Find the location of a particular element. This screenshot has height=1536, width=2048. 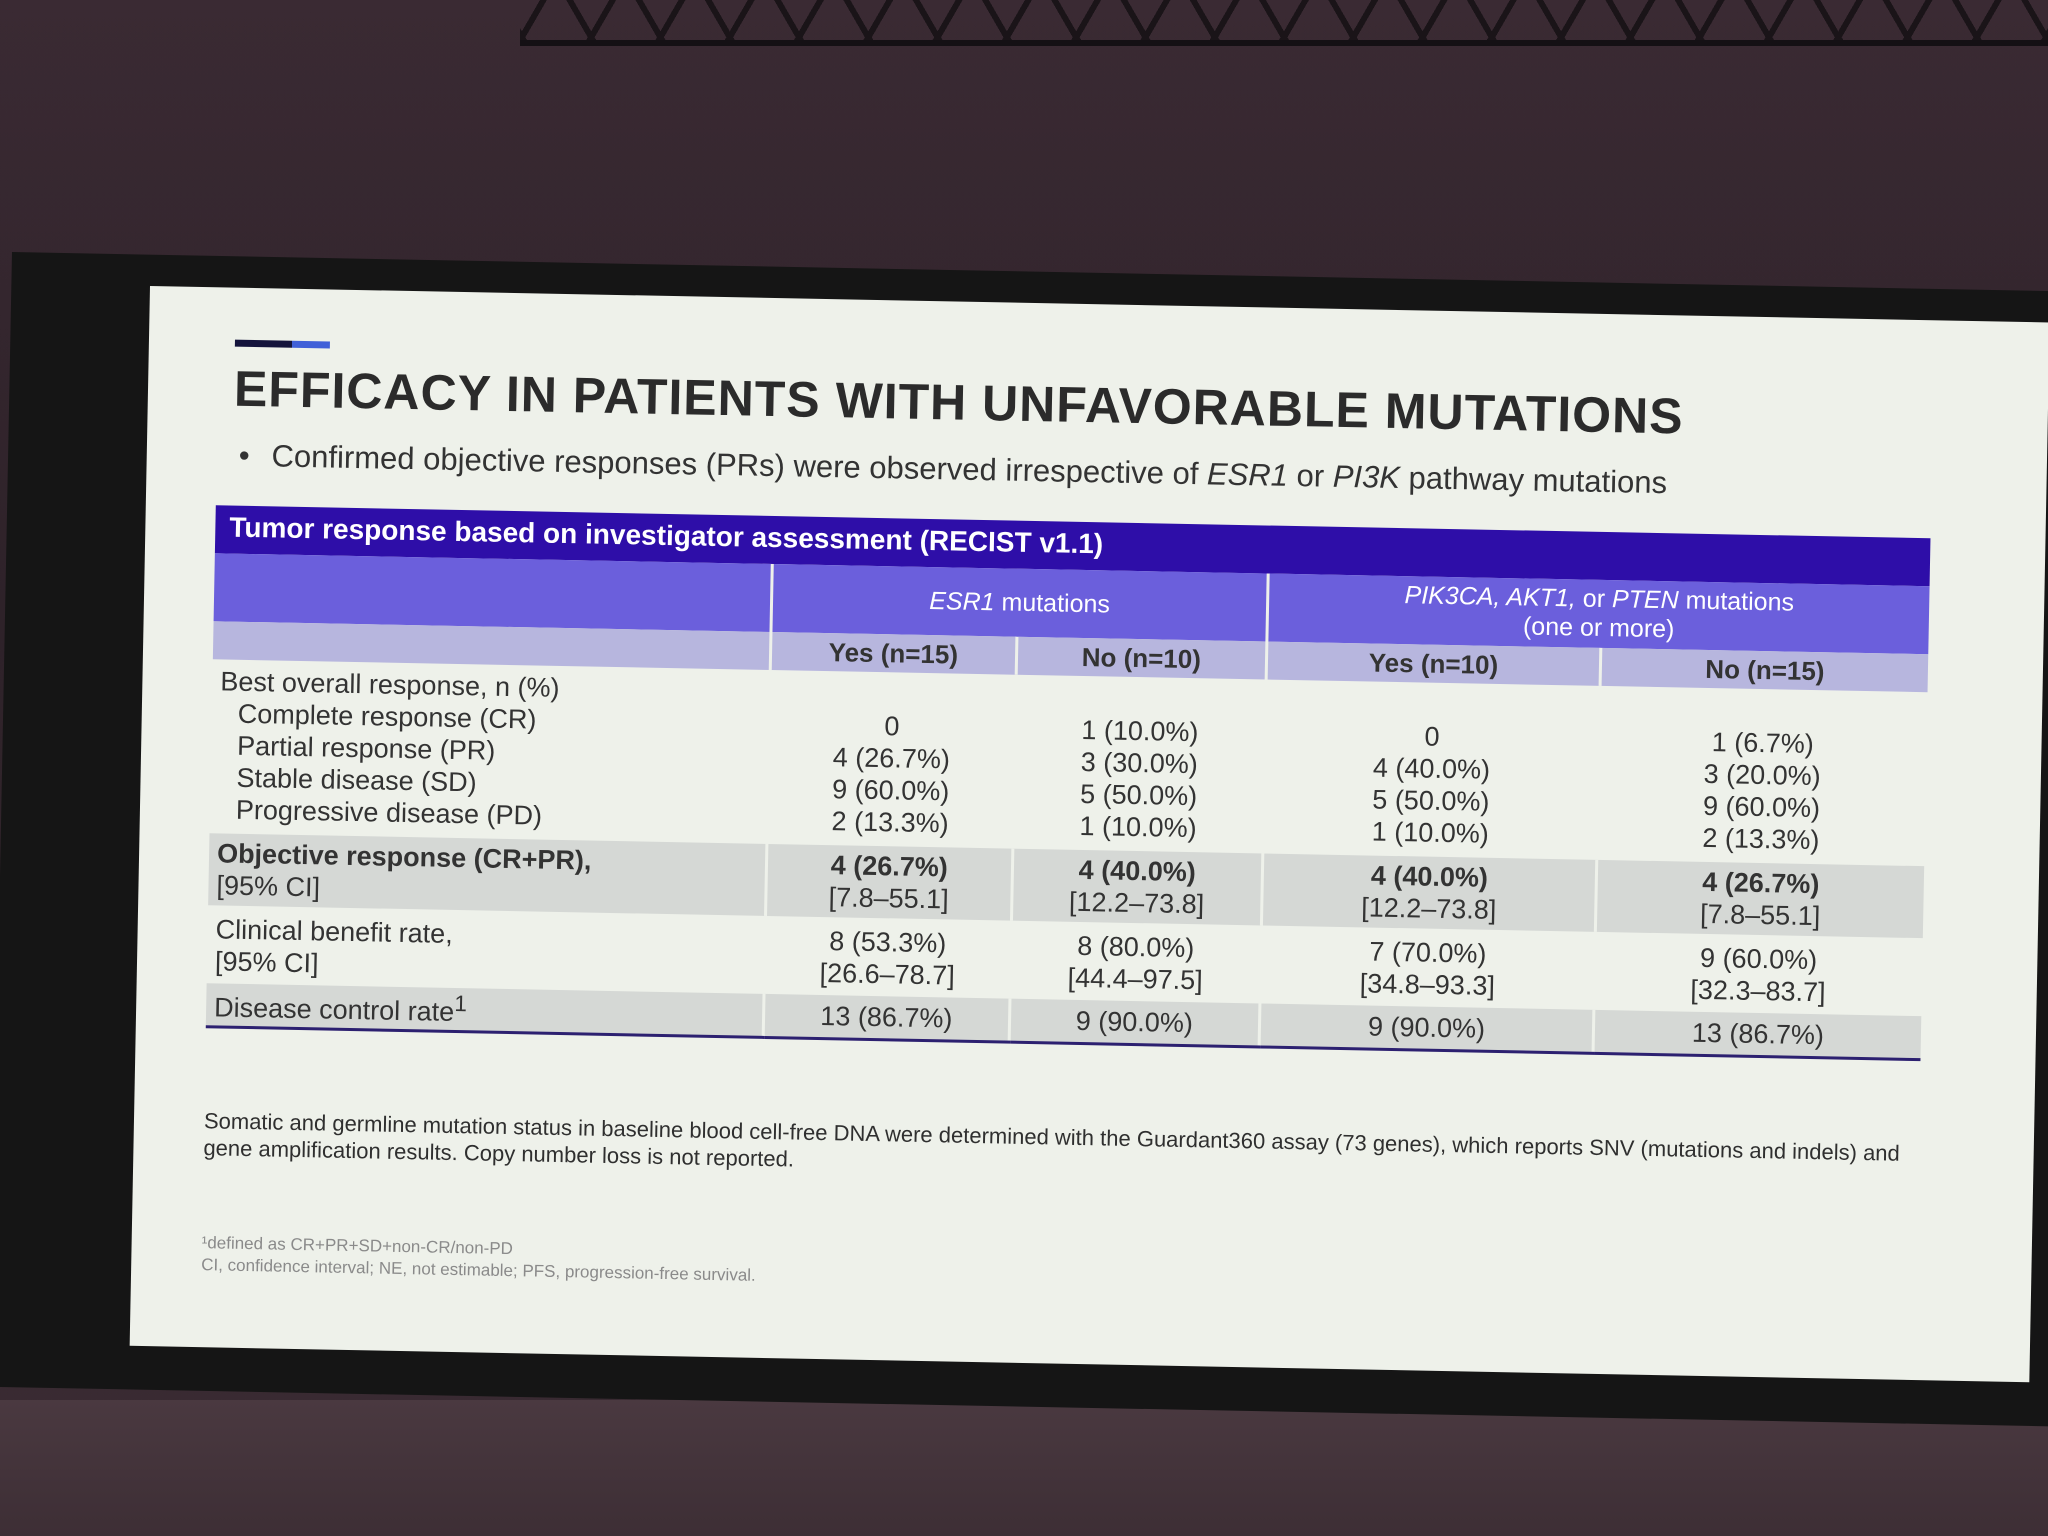

dcr-esr1-no: 9 (90.0%) is located at coordinates (1134, 1022).